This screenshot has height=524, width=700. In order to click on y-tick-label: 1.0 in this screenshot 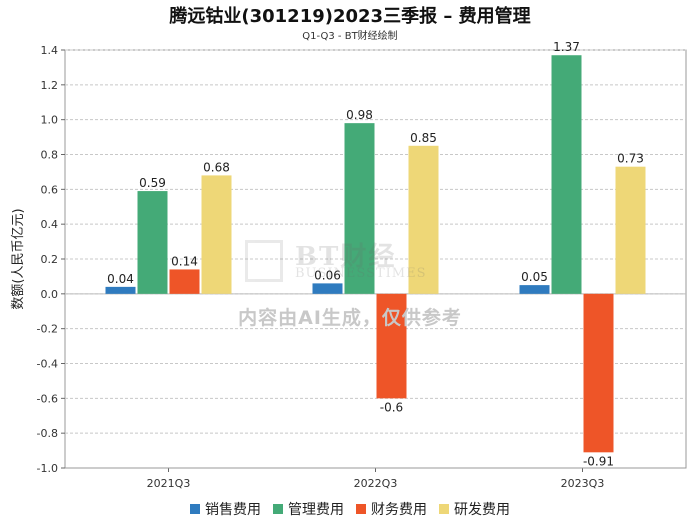, I will do `click(50, 120)`.